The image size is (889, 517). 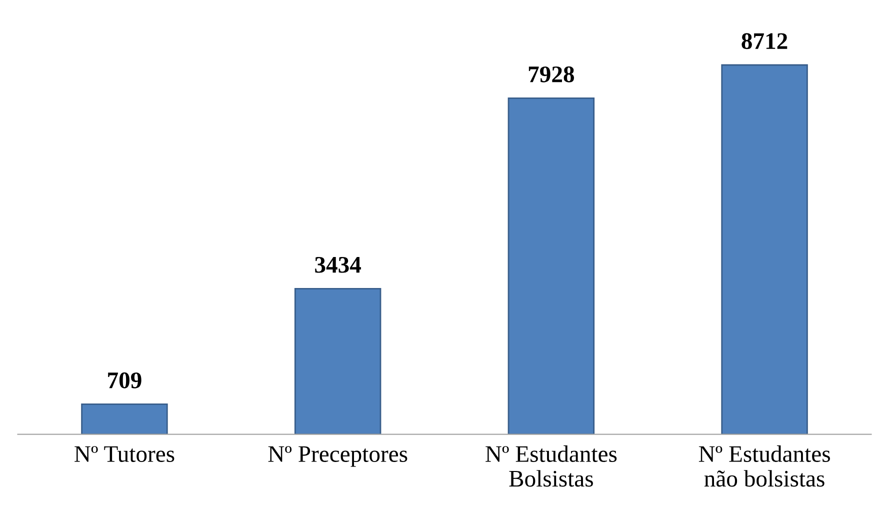 What do you see at coordinates (338, 456) in the screenshot?
I see `x-tick-label: Nº Preceptores` at bounding box center [338, 456].